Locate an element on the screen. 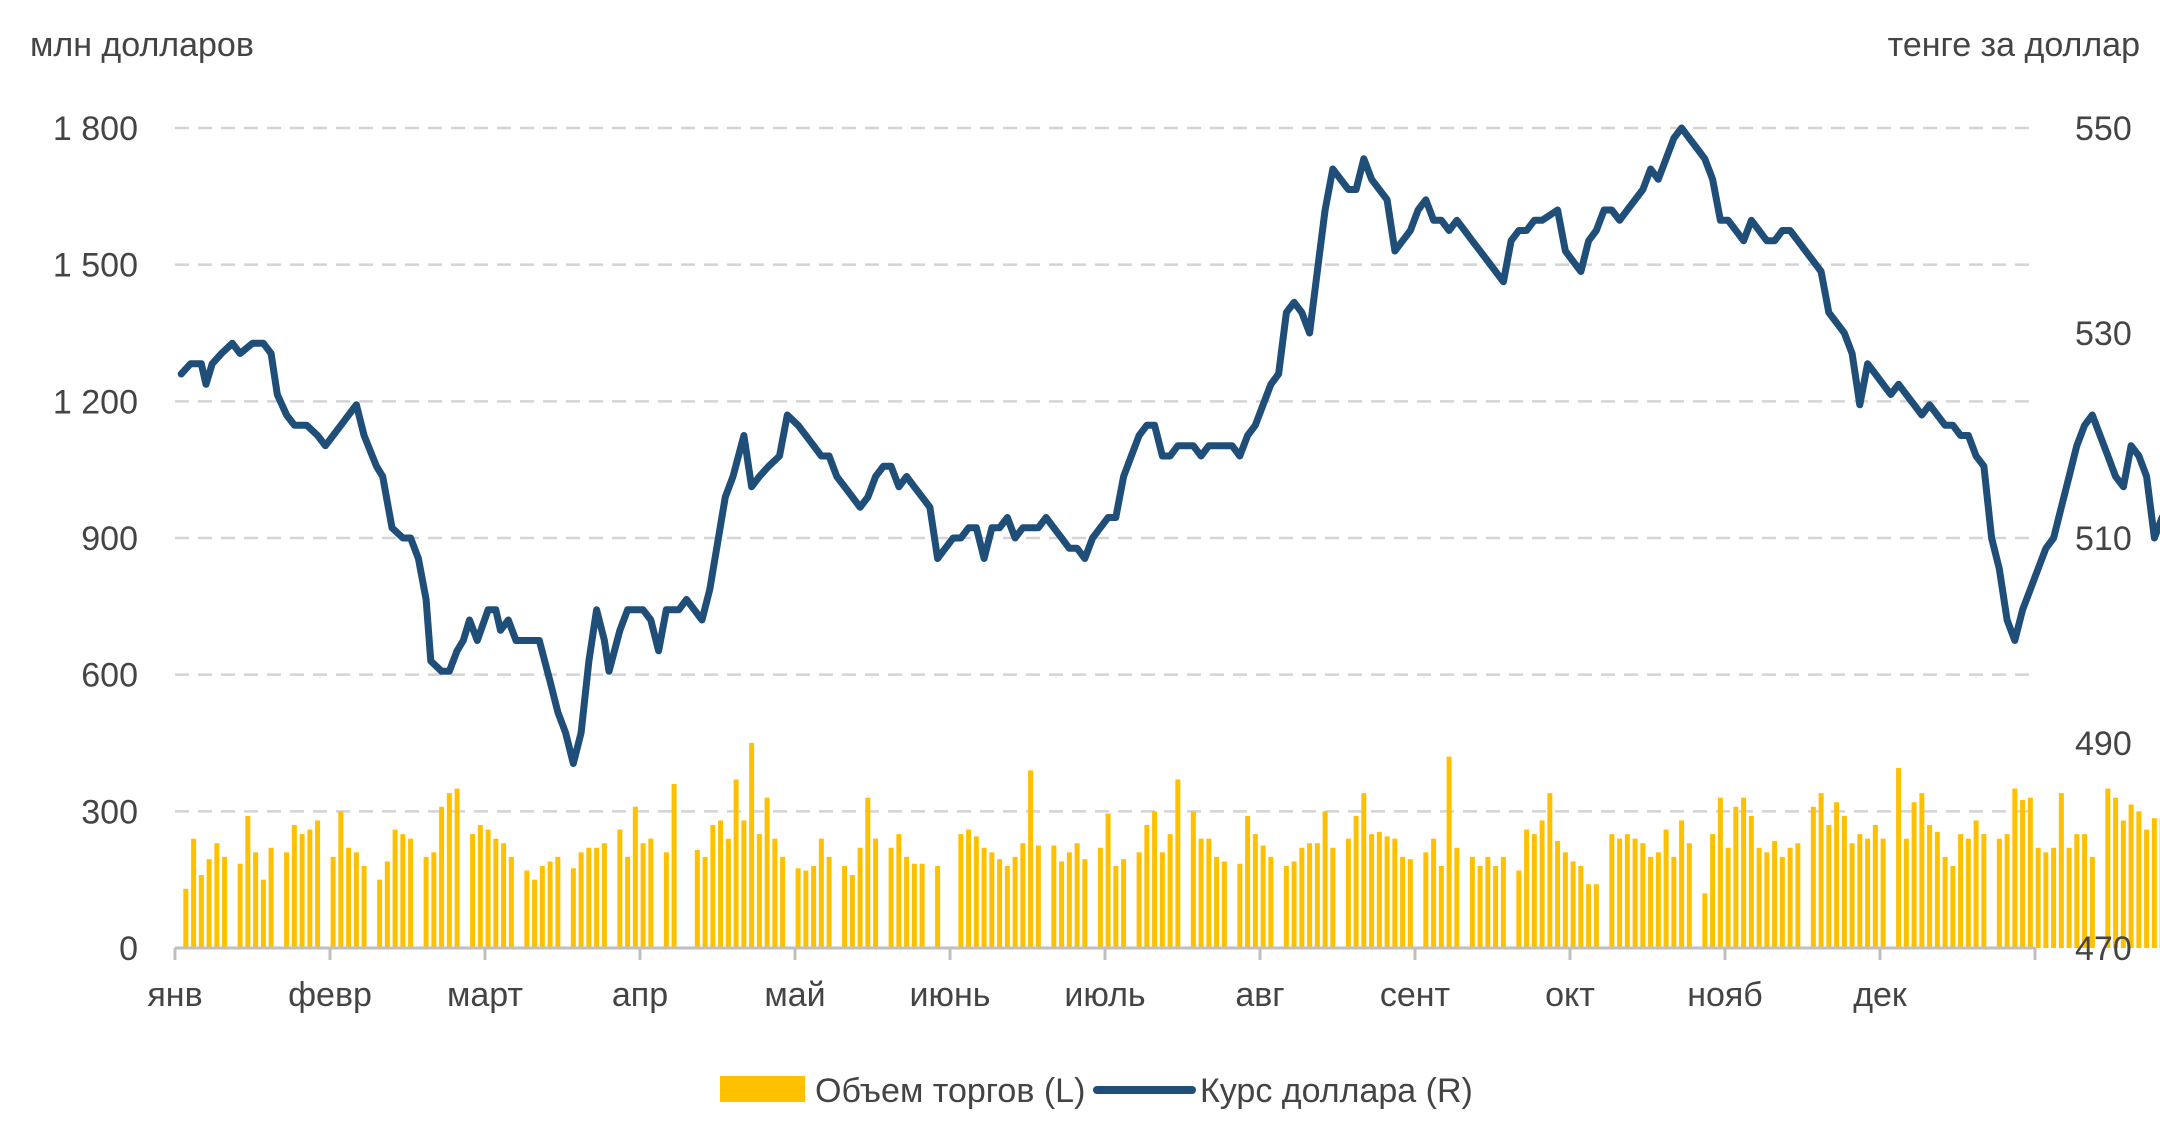 This screenshot has width=2160, height=1133. left-axis-label: млн долларов is located at coordinates (142, 45).